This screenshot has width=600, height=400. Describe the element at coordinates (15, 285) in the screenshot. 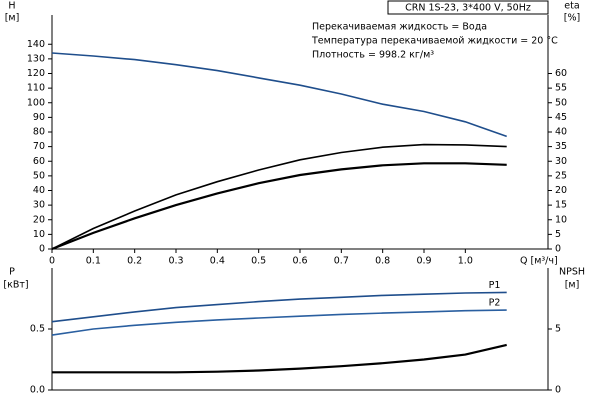

I see `y-axis-unit: [кВт]` at that location.